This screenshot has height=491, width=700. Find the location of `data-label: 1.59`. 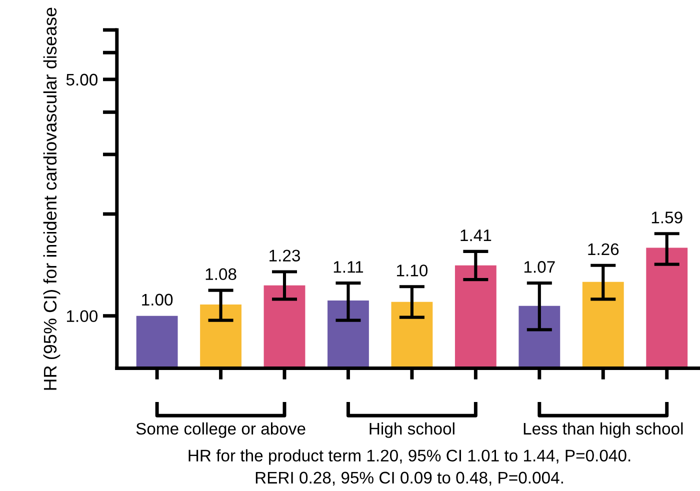

data-label: 1.59 is located at coordinates (667, 218).